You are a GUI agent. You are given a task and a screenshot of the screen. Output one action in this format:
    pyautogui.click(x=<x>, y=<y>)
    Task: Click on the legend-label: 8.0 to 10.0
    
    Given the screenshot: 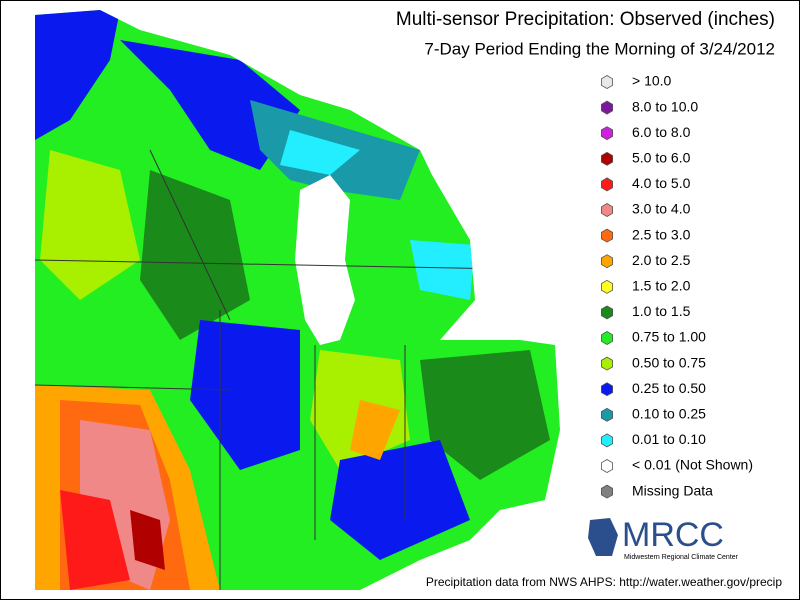 What is the action you would take?
    pyautogui.click(x=665, y=106)
    